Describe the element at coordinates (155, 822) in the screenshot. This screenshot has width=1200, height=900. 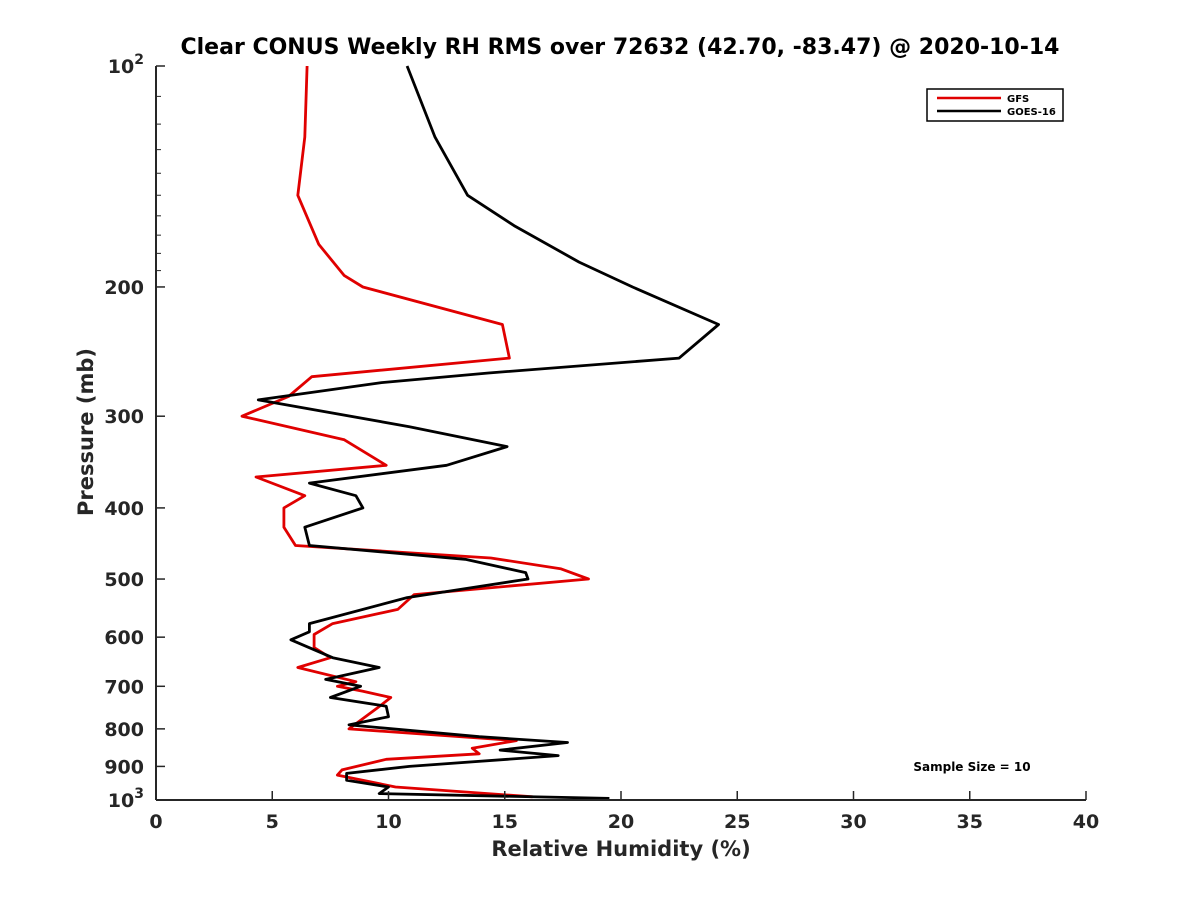
I see `x-tick-label: 0` at that location.